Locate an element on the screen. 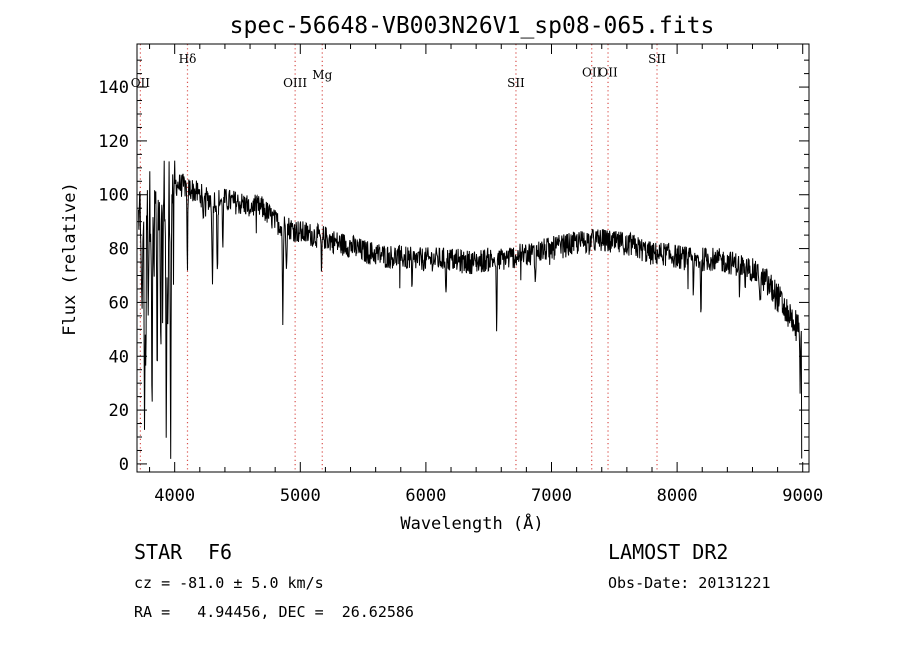 This screenshot has width=900, height=650. x-axis-label: Wavelength (Å) is located at coordinates (471, 523).